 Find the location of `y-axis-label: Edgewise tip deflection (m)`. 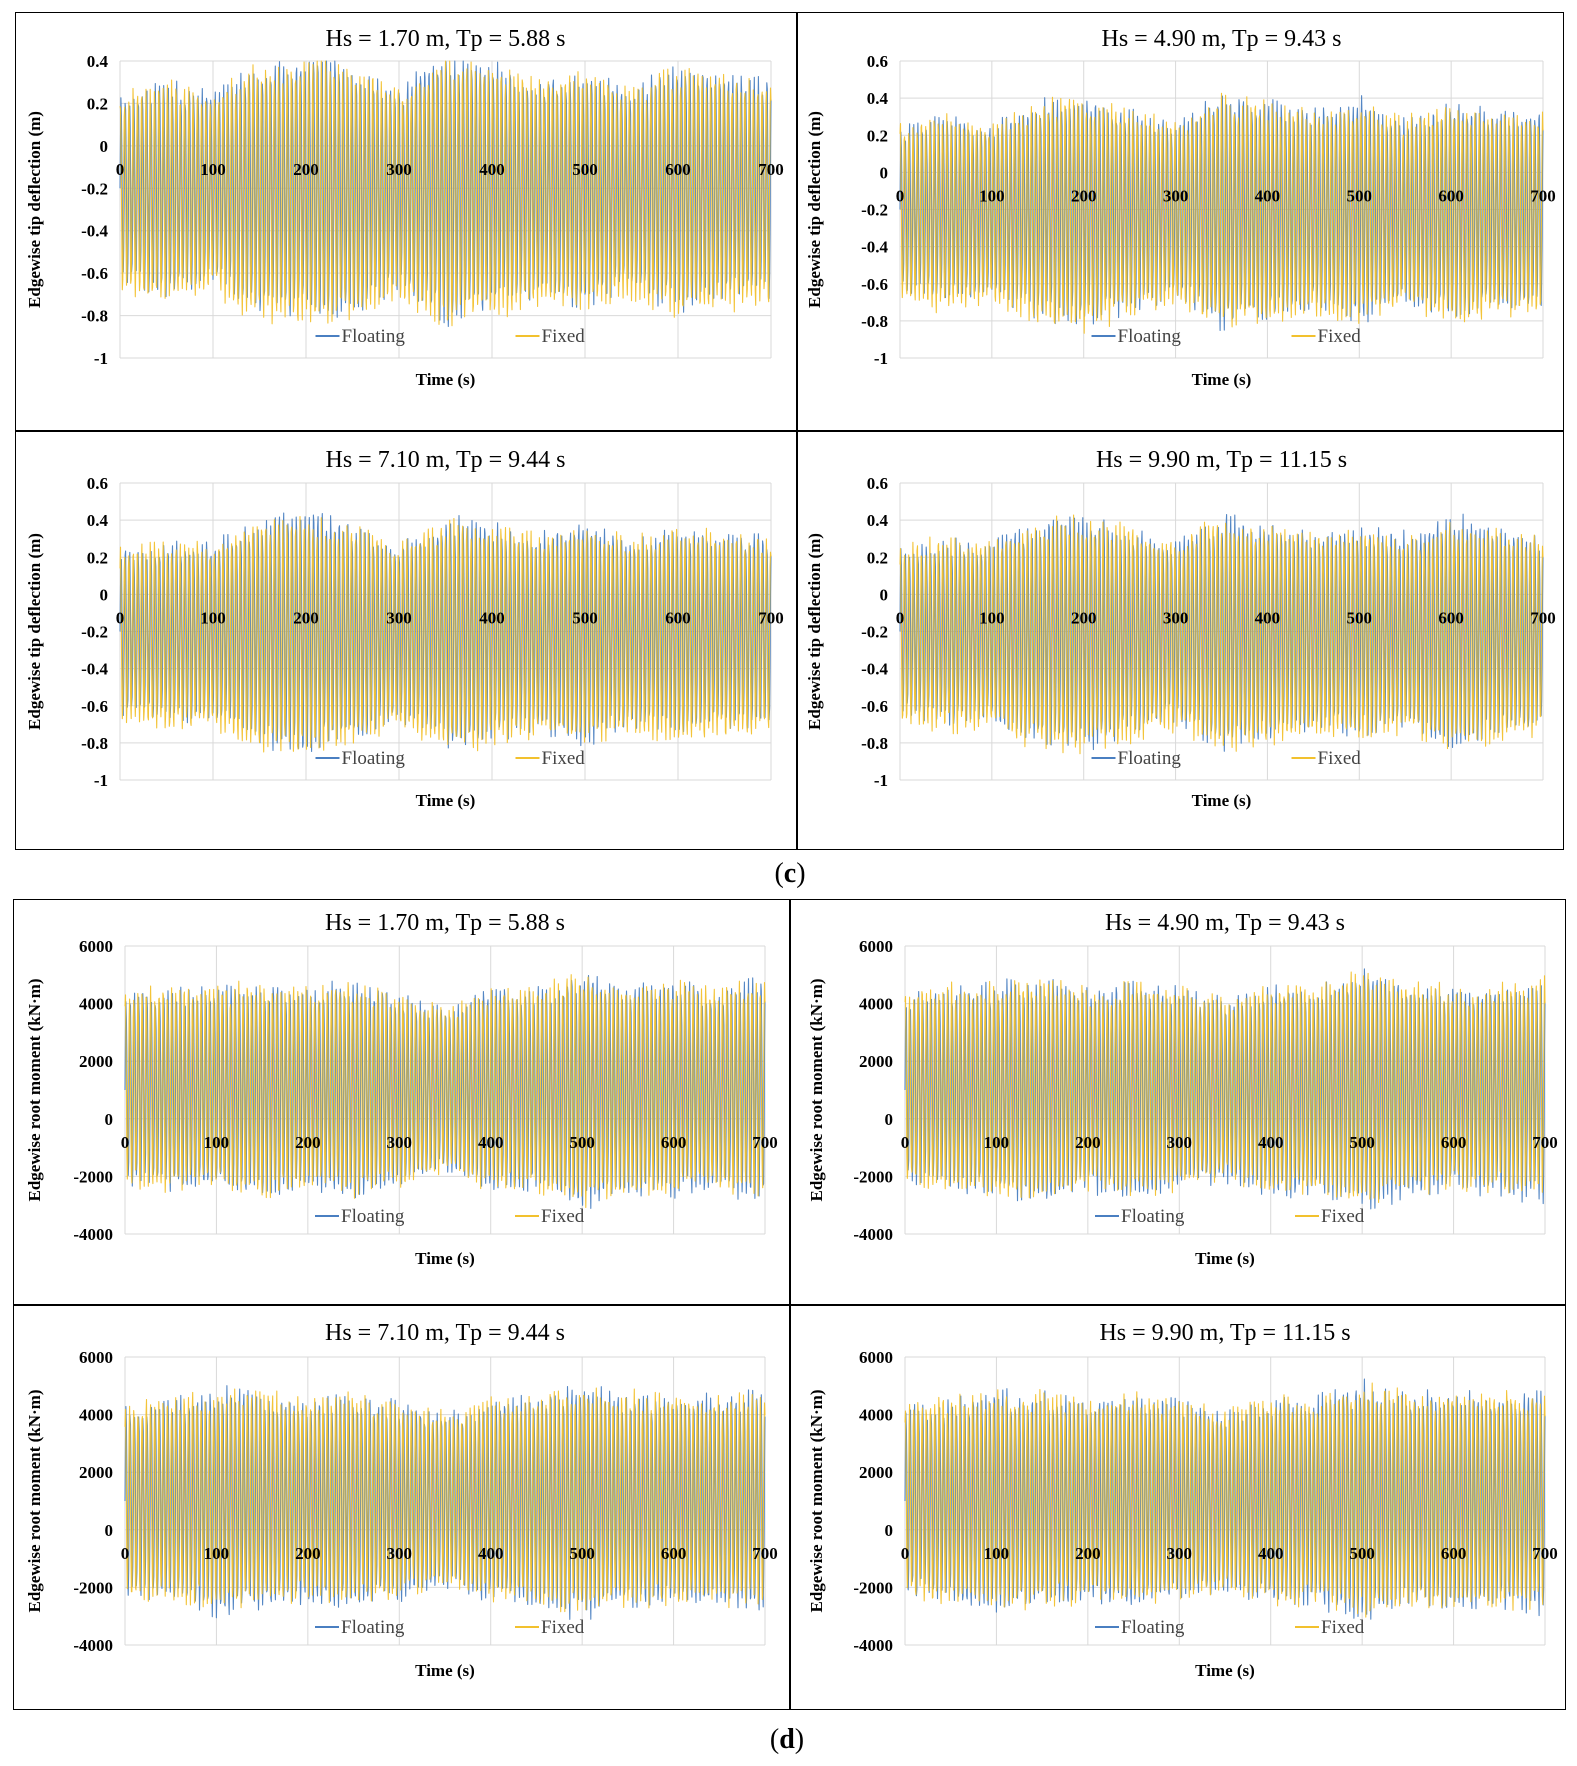

y-axis-label: Edgewise tip deflection (m) is located at coordinates (814, 631).